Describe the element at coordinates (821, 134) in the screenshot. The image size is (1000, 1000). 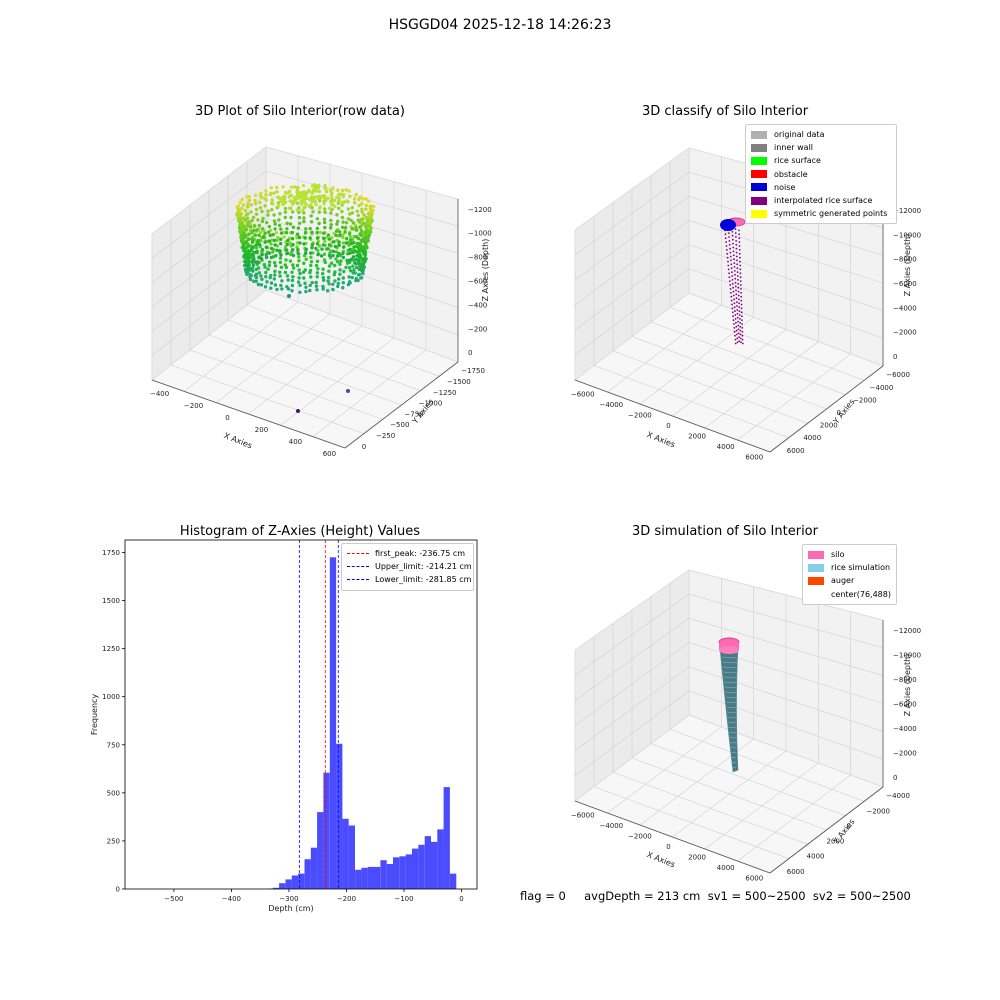
I see `legend-item: original data` at that location.